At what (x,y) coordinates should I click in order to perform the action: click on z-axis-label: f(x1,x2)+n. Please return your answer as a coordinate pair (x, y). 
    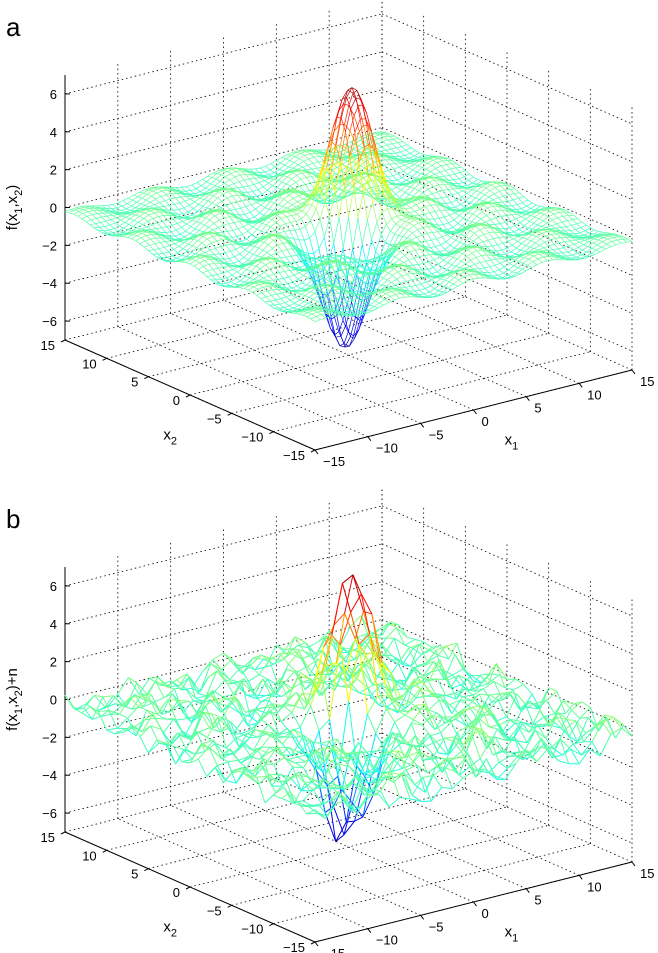
    Looking at the image, I should click on (14, 699).